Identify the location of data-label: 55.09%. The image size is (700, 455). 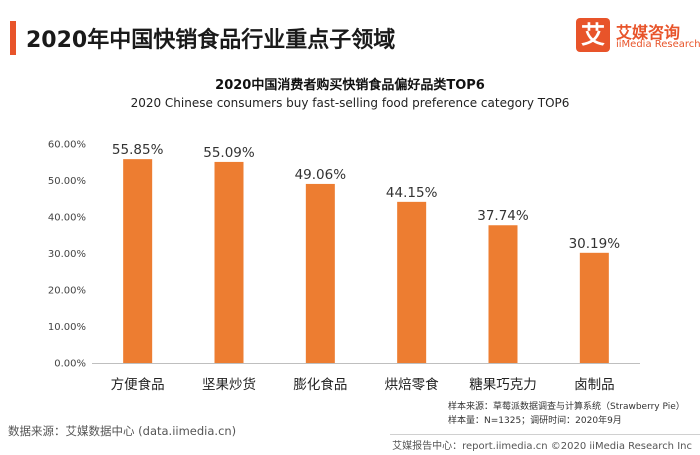
(229, 153).